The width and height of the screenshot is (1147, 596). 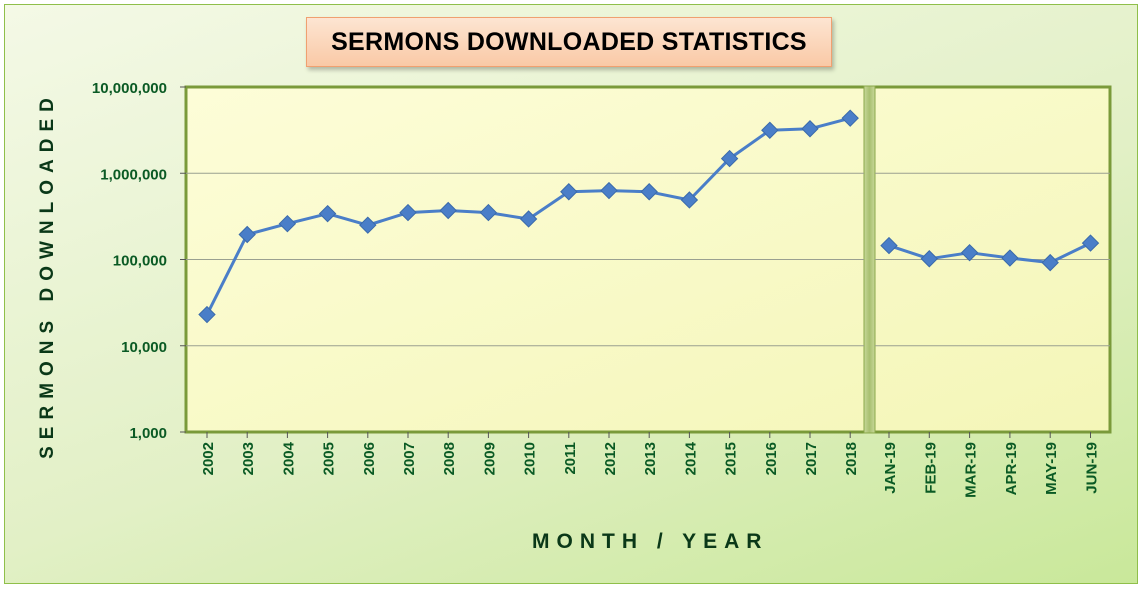 I want to click on x-tick-label: 2009, so click(x=489, y=458).